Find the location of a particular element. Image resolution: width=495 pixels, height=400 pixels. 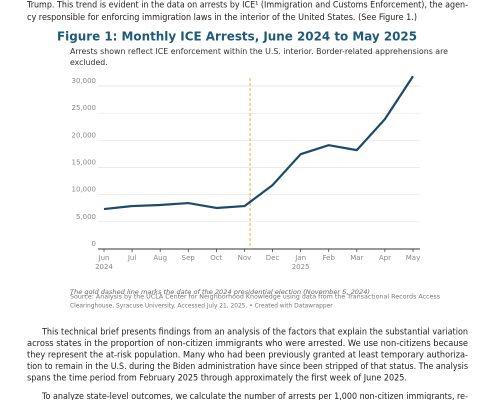

x-tick-label: Jul is located at coordinates (132, 258).